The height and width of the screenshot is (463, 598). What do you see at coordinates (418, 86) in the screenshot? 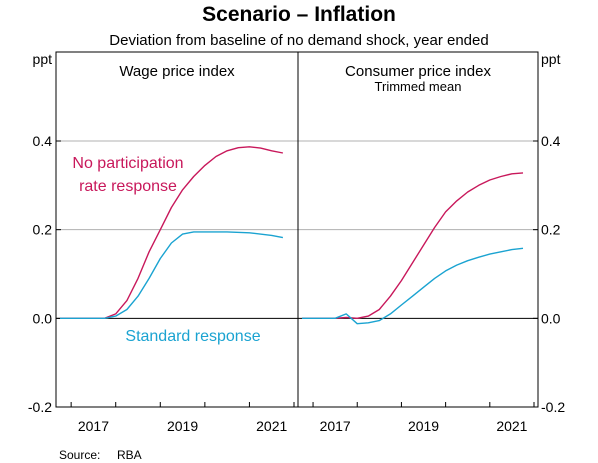
I see `panel-subtitle: Trimmed mean` at bounding box center [418, 86].